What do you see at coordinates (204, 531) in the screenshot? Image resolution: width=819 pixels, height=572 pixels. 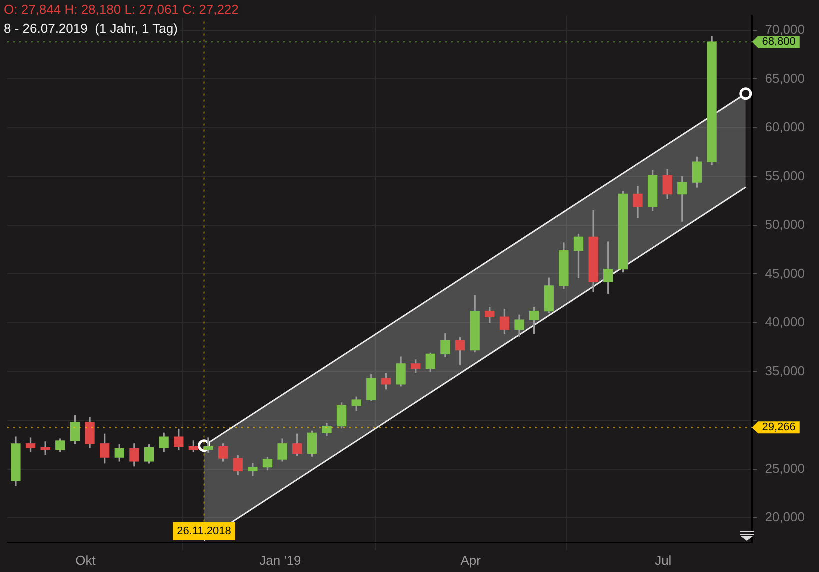 I see `ref-line-label: 26.11.2018` at bounding box center [204, 531].